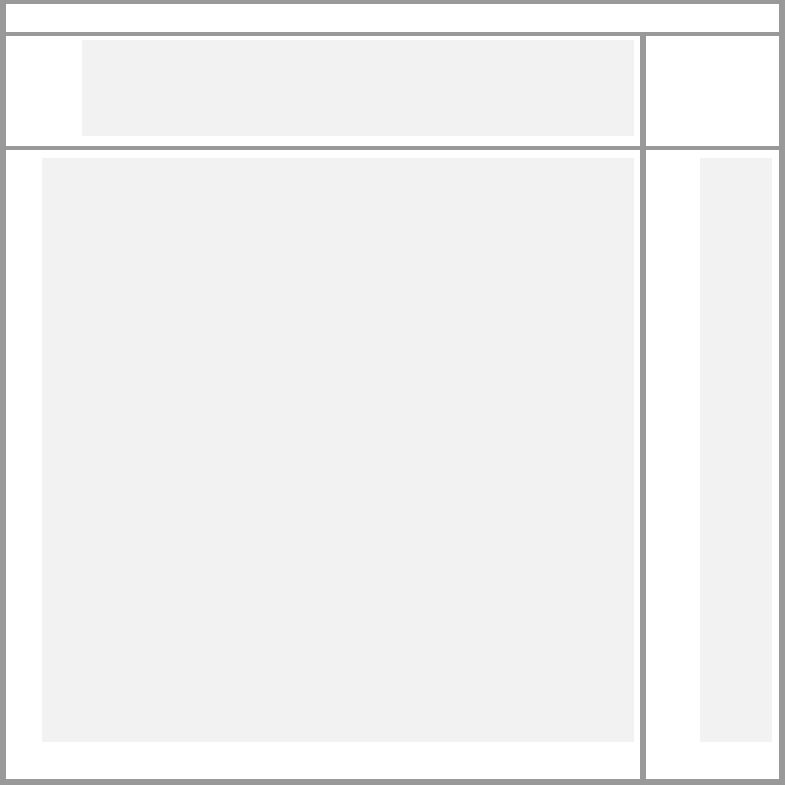 Image resolution: width=785 pixels, height=785 pixels. What do you see at coordinates (358, 88) in the screenshot?
I see `plot-area-height-vs-east-west` at bounding box center [358, 88].